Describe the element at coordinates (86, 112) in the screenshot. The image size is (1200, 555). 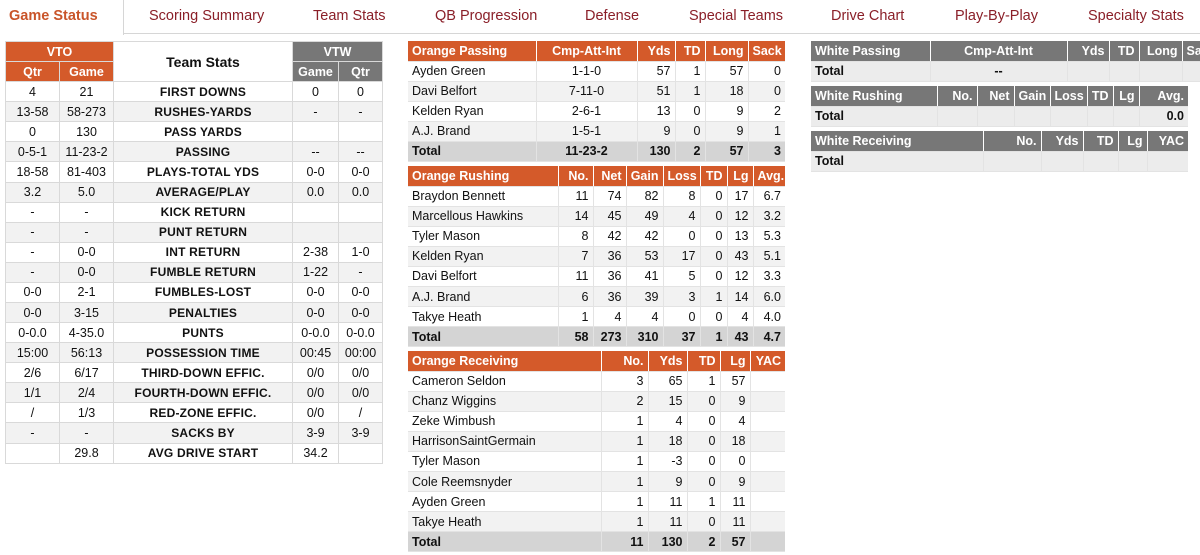
I see `home-game-value: 58-273` at that location.